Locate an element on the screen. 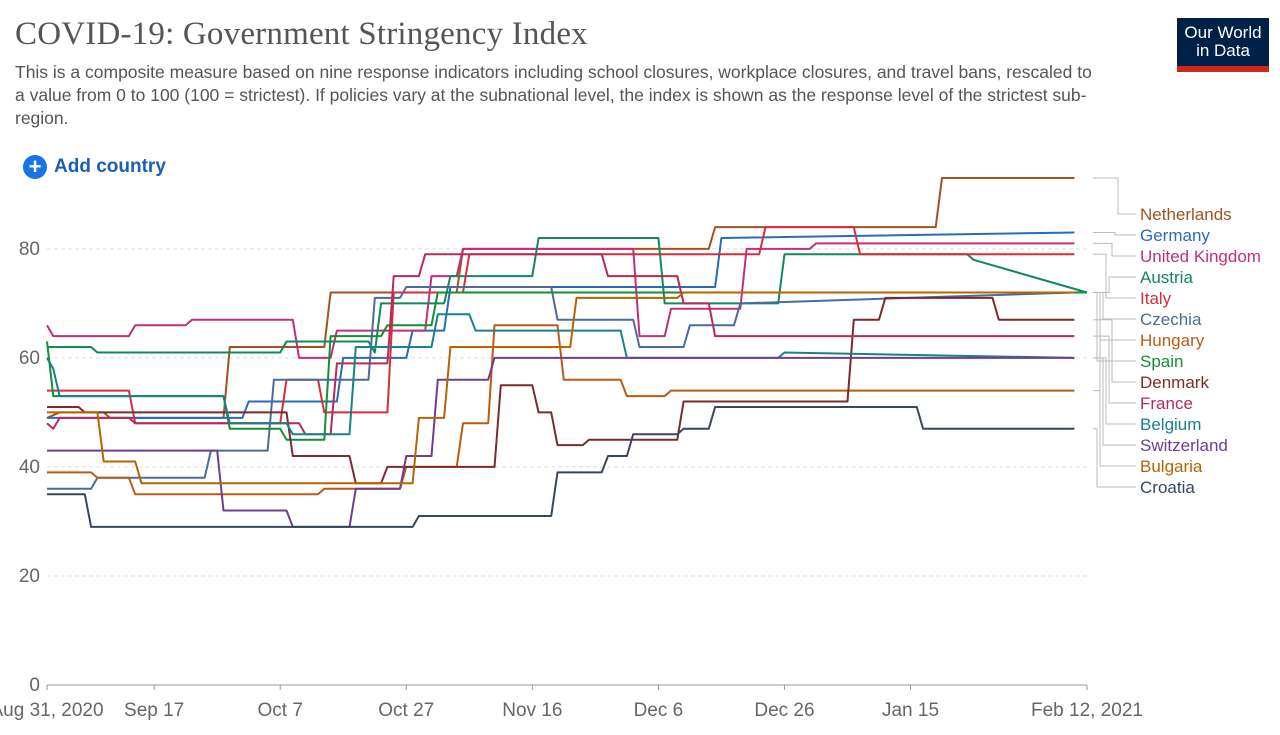 This screenshot has height=735, width=1280. add-country-button: + Add country is located at coordinates (94, 167).